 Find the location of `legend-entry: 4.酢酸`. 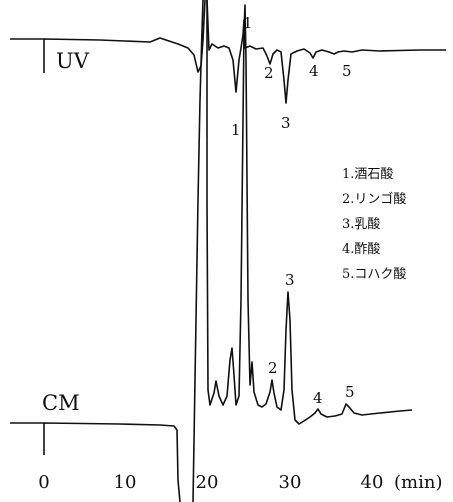

legend-entry: 4.酢酸 is located at coordinates (361, 249).